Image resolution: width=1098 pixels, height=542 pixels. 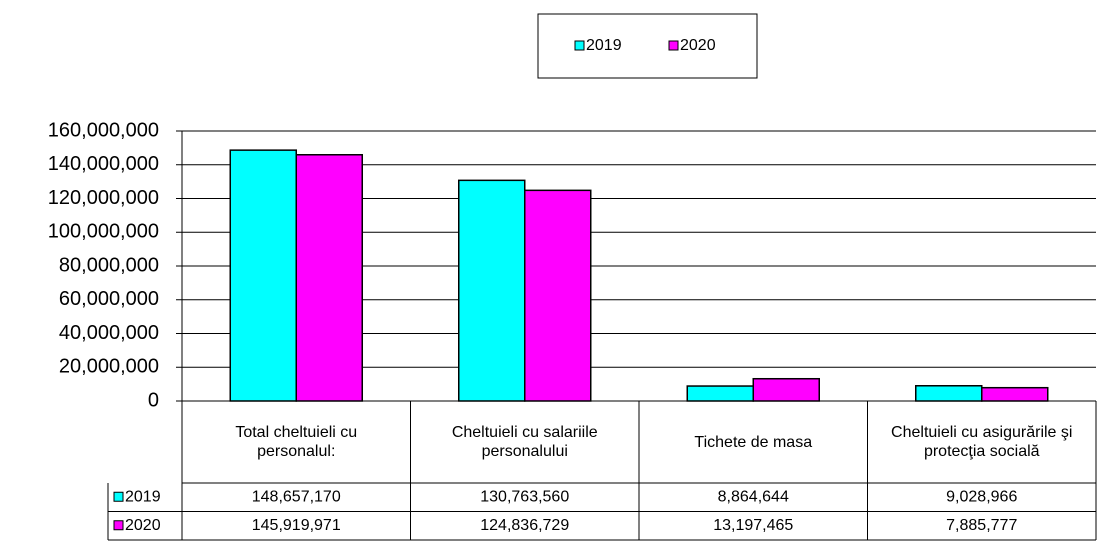 I want to click on table-value: 7,885,777, so click(x=981, y=525).